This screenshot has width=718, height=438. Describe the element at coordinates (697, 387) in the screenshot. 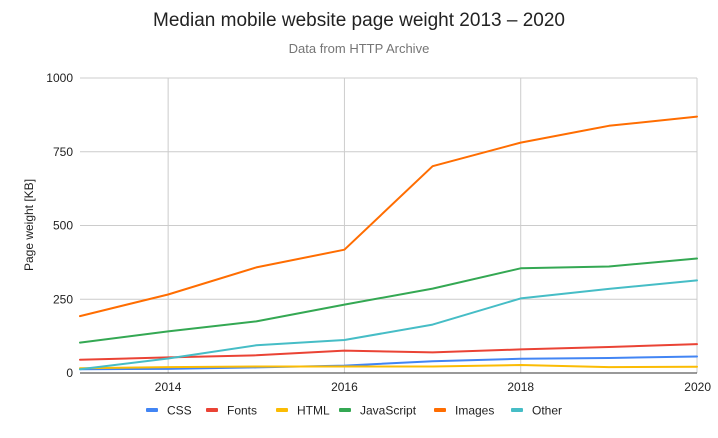

I see `x-tick-label: 2020` at that location.